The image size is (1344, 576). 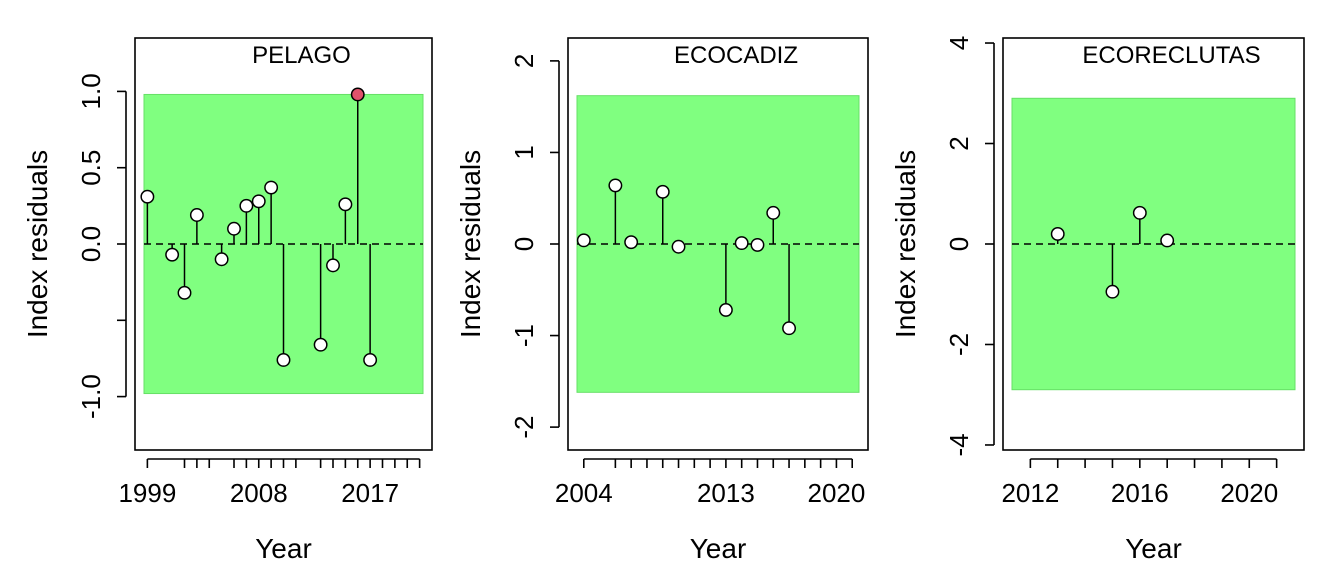 What do you see at coordinates (259, 493) in the screenshot?
I see `x-tick-label: 2008` at bounding box center [259, 493].